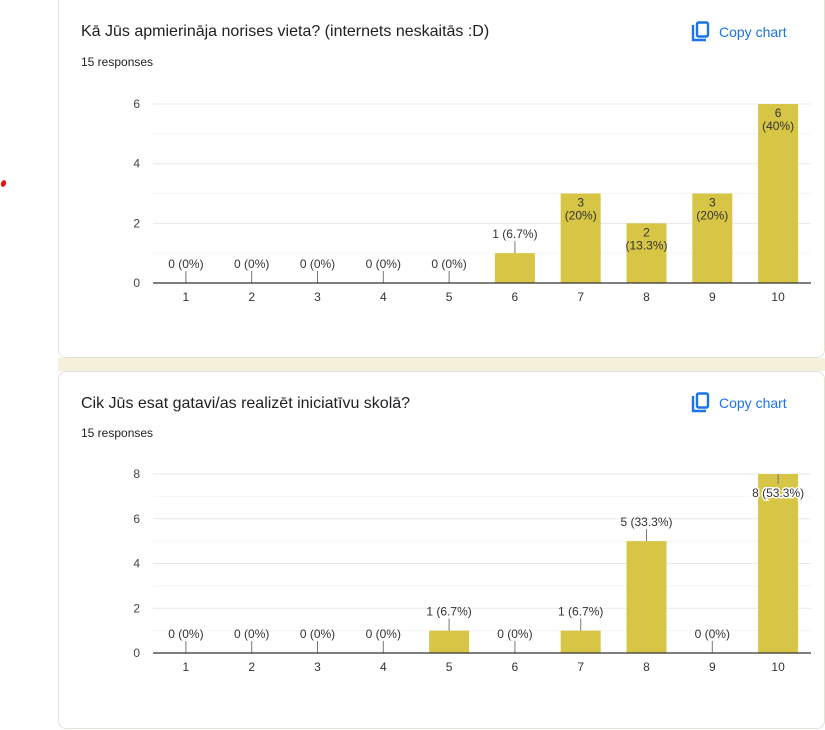 This screenshot has height=730, width=825. I want to click on card-separator, so click(441, 364).